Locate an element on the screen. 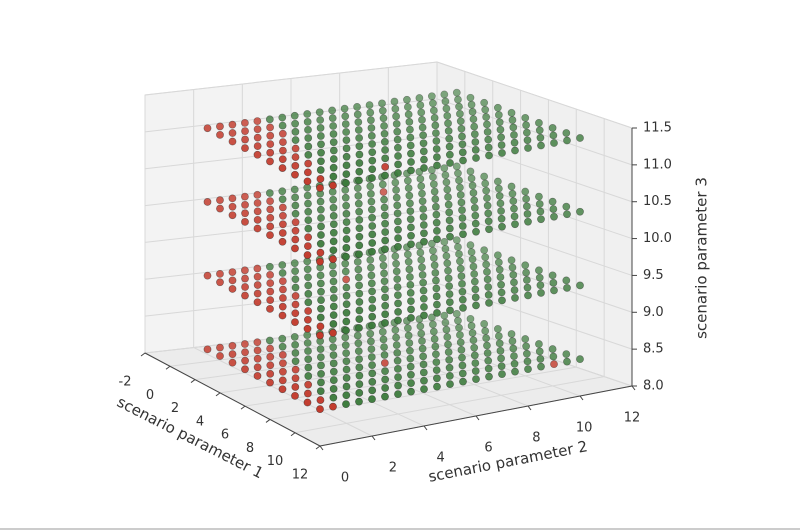 This screenshot has height=530, width=800. x-tick-label: 0 is located at coordinates (150, 395).